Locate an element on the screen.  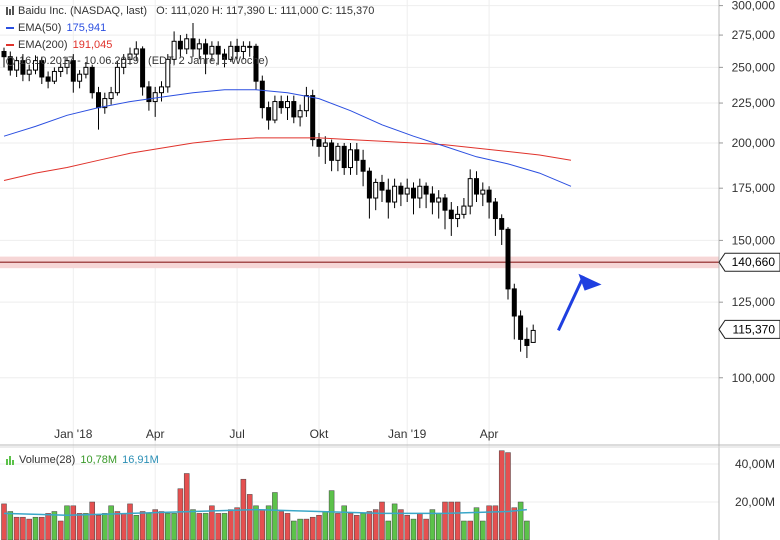
ema50-line is located at coordinates (287, 138).